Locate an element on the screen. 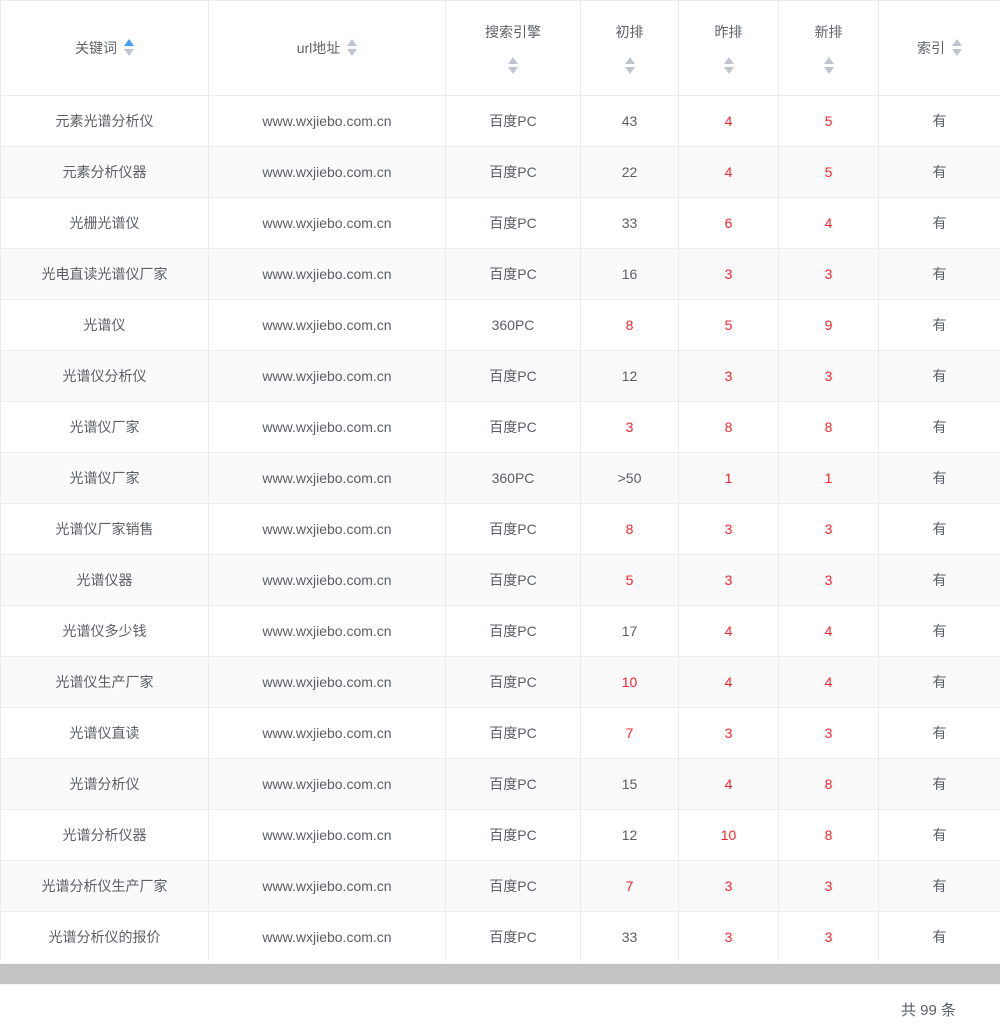 This screenshot has width=1000, height=1033. cell-keyword: 光谱分析仪器 is located at coordinates (104, 835).